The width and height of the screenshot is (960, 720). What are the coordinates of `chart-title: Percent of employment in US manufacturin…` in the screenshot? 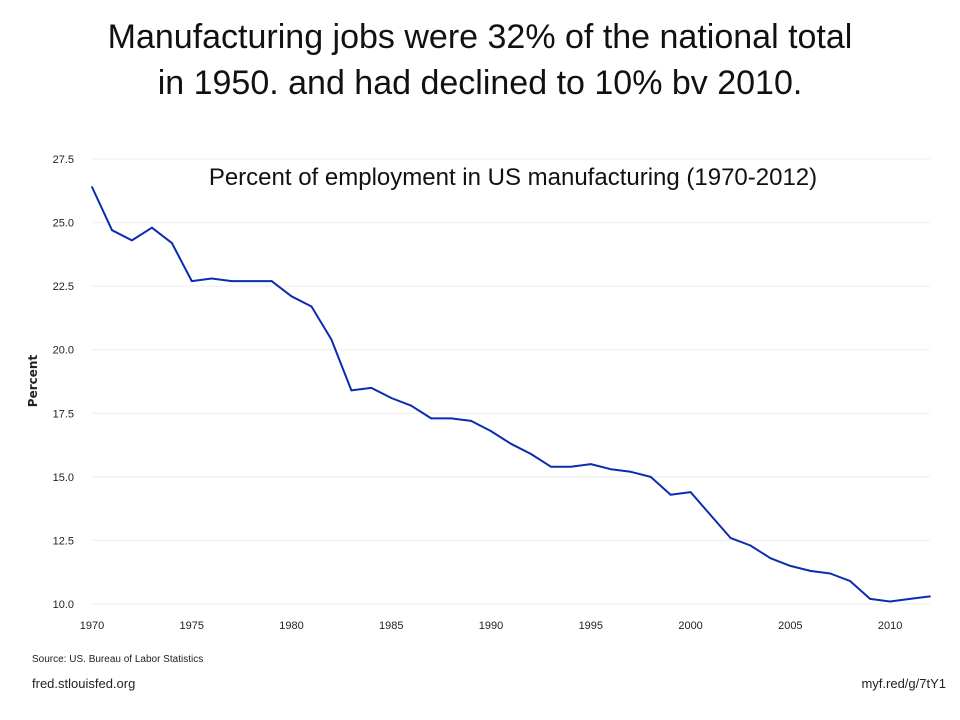 It's located at (513, 177).